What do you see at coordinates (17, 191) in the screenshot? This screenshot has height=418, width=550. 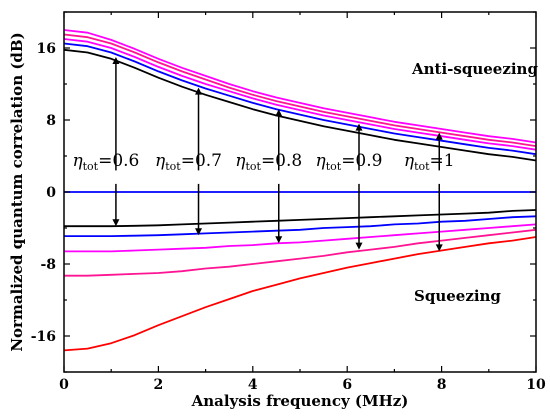 I see `y-axis-title: Normalized quantum correlation (dB)` at bounding box center [17, 191].